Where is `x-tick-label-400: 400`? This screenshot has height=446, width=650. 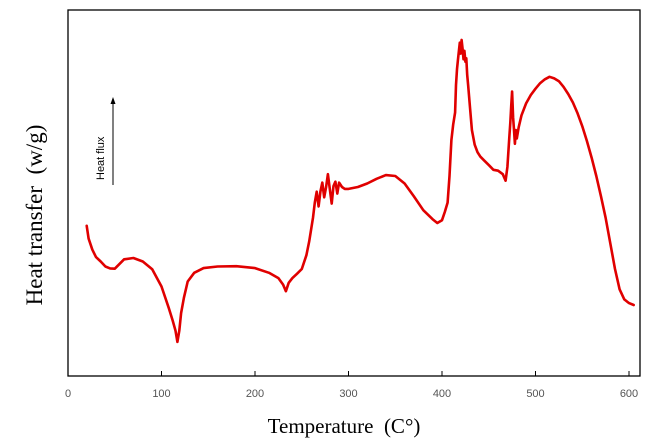
x-tick-label-400: 400 is located at coordinates (442, 394).